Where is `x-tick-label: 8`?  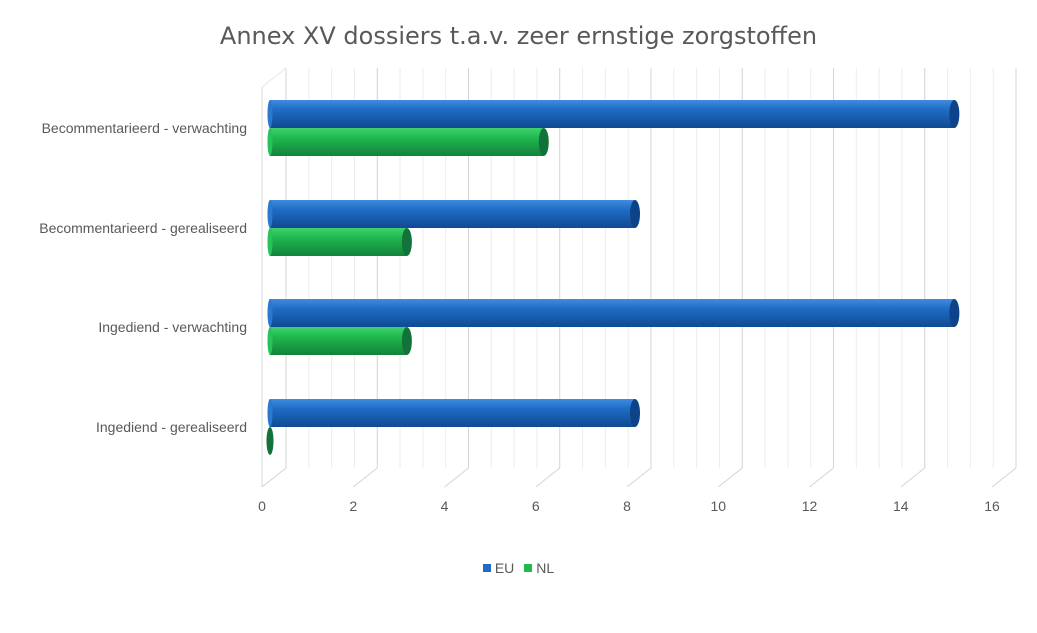
x-tick-label: 8 is located at coordinates (627, 506).